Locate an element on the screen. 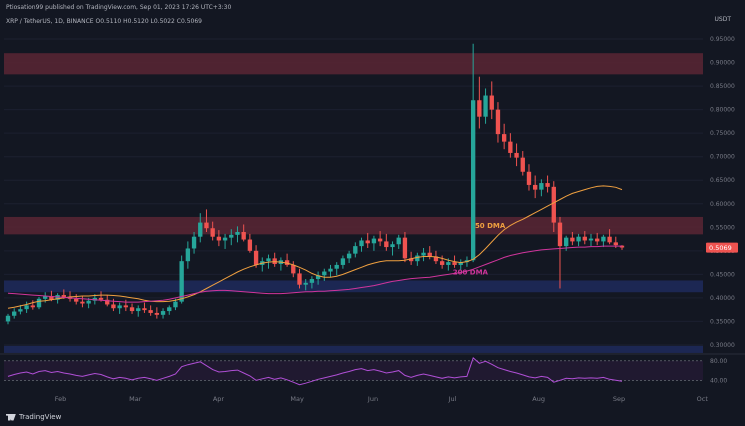  time-axis-label: Feb is located at coordinates (61, 399).